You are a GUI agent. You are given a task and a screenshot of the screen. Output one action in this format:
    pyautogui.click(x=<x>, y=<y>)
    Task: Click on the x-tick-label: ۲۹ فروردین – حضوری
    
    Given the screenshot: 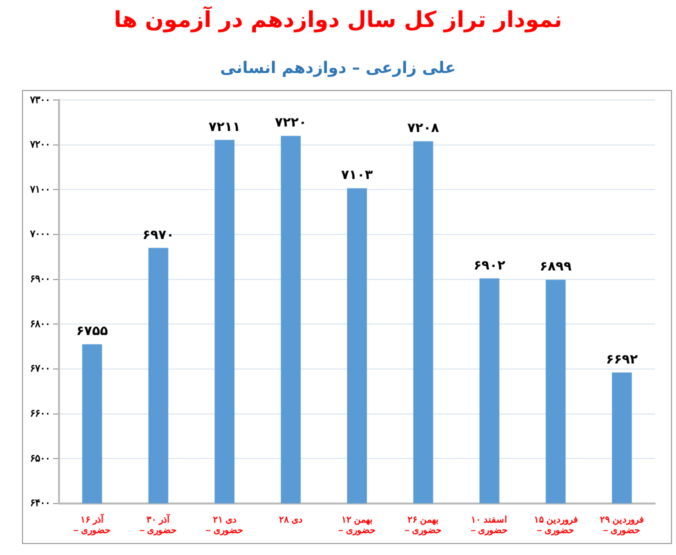 What is the action you would take?
    pyautogui.click(x=622, y=525)
    